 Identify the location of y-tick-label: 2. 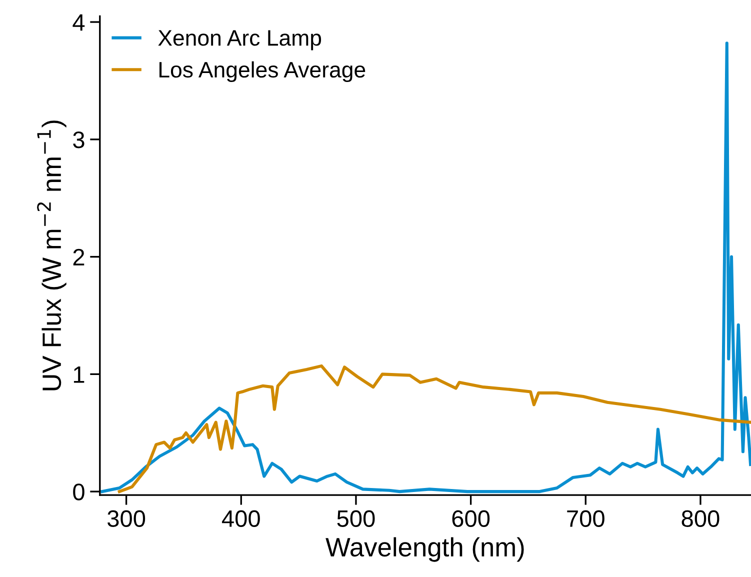
(78, 257).